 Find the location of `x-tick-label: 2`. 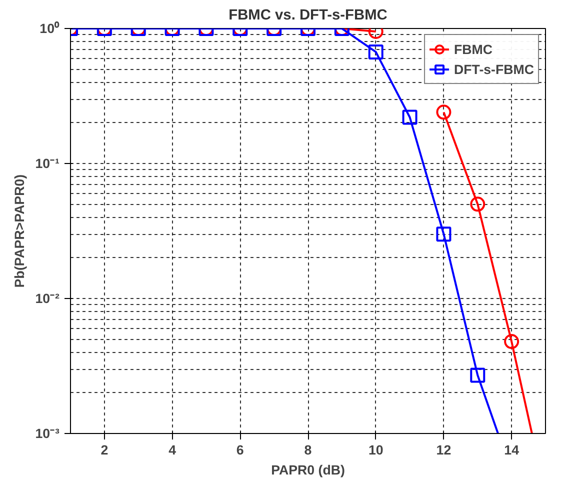

x-tick-label: 2 is located at coordinates (104, 450).